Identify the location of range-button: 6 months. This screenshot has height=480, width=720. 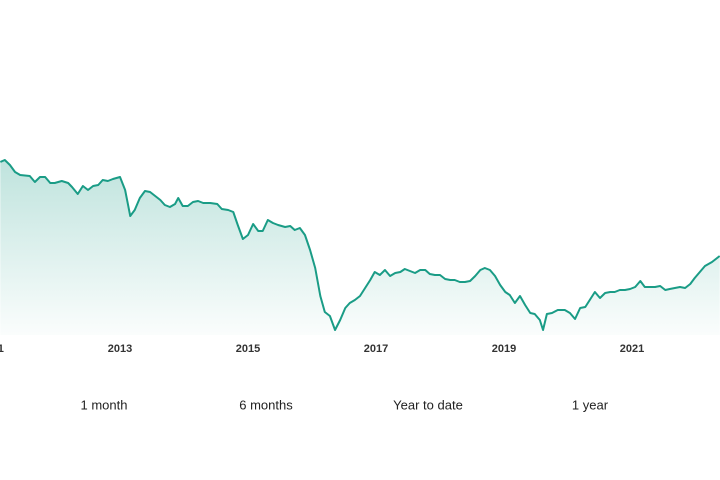
(266, 404).